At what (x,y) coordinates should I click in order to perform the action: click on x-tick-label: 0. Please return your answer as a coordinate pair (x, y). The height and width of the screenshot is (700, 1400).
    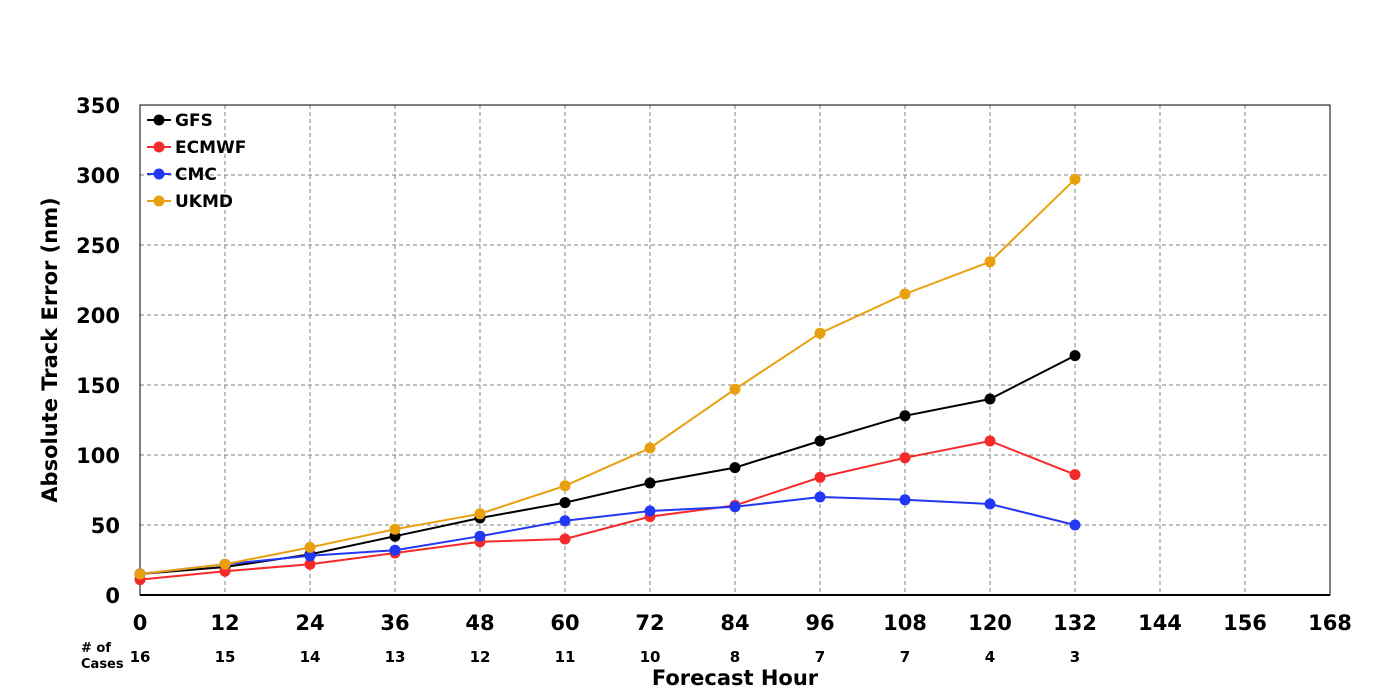
    Looking at the image, I should click on (140, 623).